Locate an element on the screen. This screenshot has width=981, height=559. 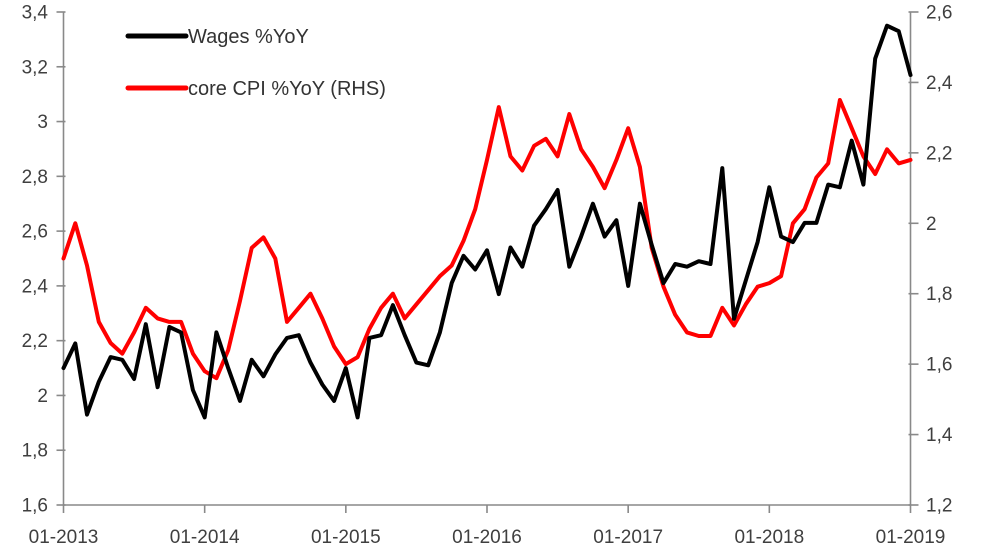
legend: Wages %YoY core CPI %YoY (RHS) is located at coordinates (255, 63).